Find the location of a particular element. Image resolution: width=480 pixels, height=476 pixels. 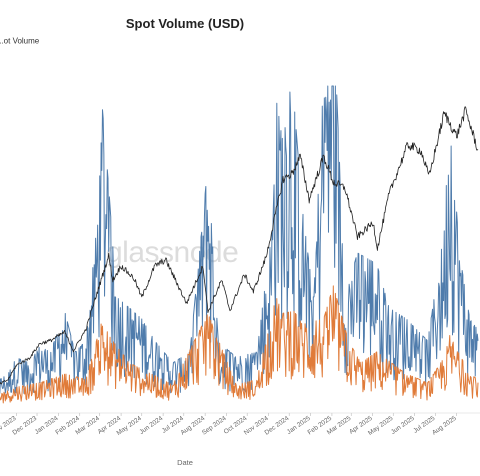

x-tick-label: Jun 2025 is located at coordinates (403, 425).